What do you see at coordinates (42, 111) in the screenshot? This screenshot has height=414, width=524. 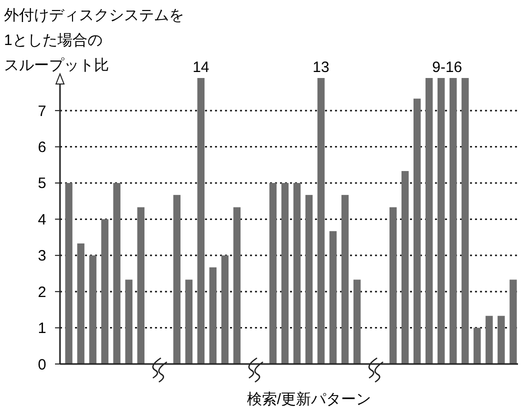 I see `y-tick-label: 7` at bounding box center [42, 111].